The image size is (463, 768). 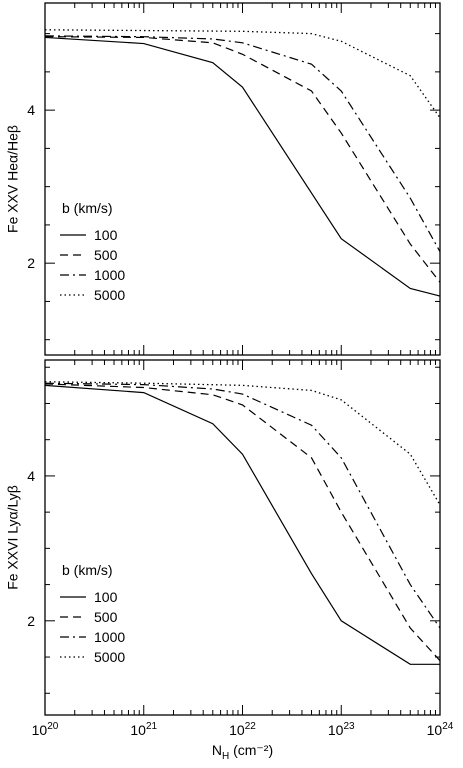 What do you see at coordinates (31, 548) in the screenshot?
I see `bottom-panel-y-tick-labels: 24` at bounding box center [31, 548].